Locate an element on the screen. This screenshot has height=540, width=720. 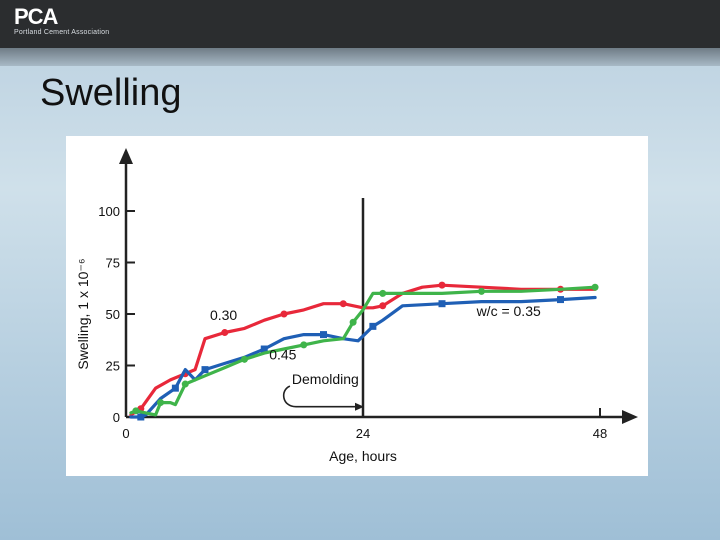
y-tick-label: 75 is located at coordinates (113, 263).